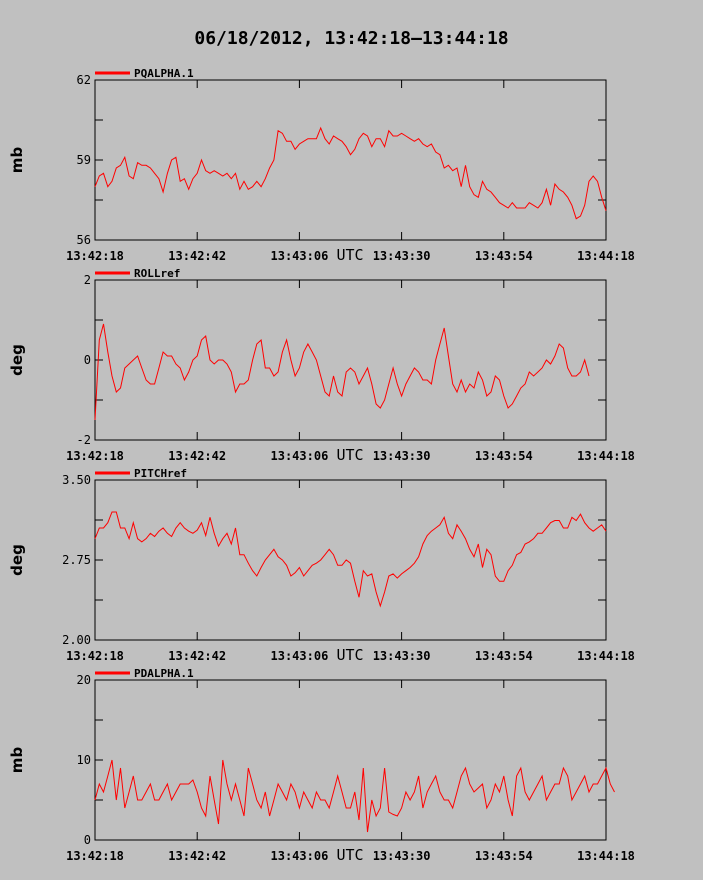 This screenshot has width=703, height=880. What do you see at coordinates (160, 473) in the screenshot?
I see `legend-label: PITCHref` at bounding box center [160, 473].